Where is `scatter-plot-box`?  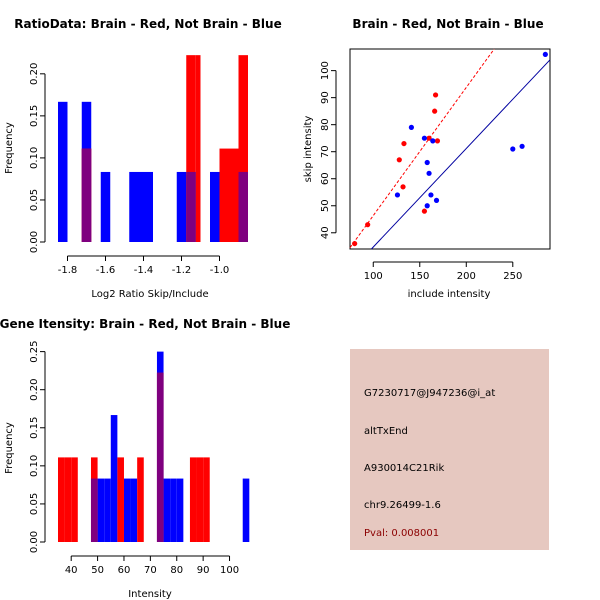 scatter-plot-box is located at coordinates (450, 149).